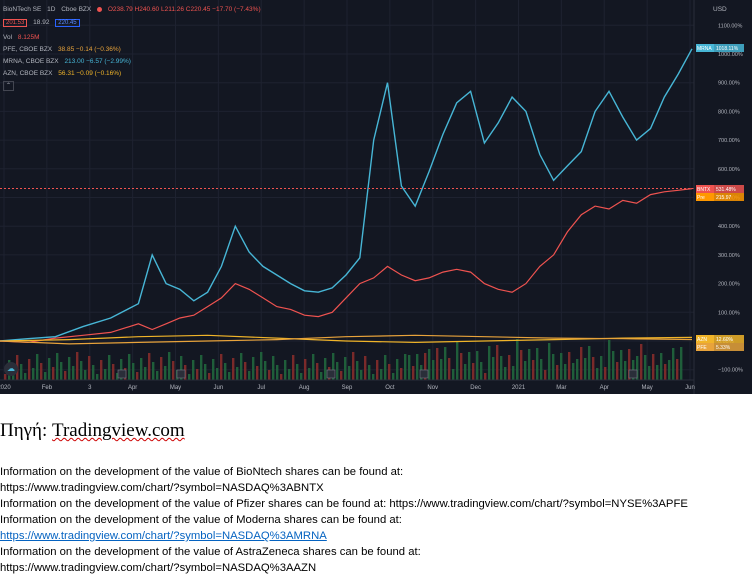 The height and width of the screenshot is (582, 752). Describe the element at coordinates (730, 26) in the screenshot. I see `y-tick-label: 1100.00%` at that location.